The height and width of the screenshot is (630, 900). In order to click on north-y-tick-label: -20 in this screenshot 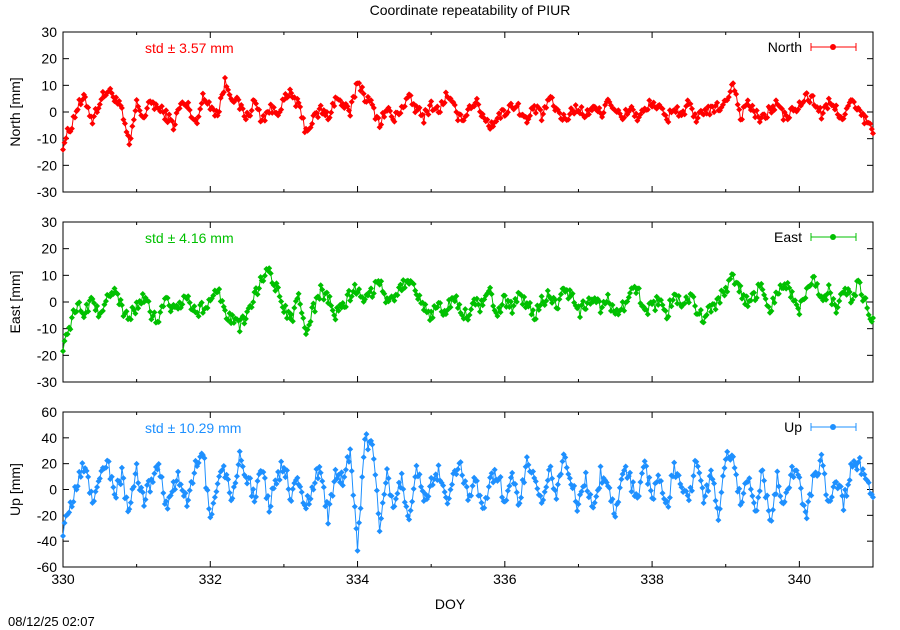, I will do `click(47, 165)`.